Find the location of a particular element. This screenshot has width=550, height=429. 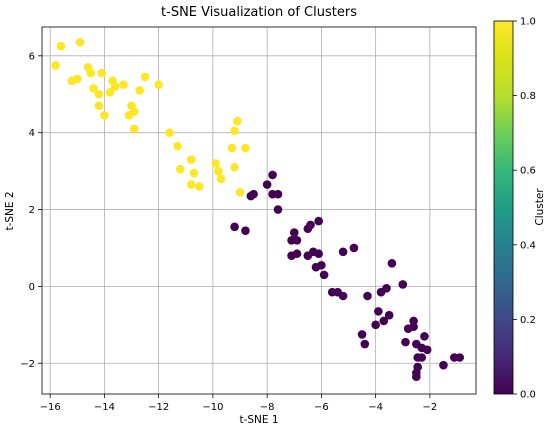

y-axis-ticks: −2 0 2 4 6 is located at coordinates (31, 210).